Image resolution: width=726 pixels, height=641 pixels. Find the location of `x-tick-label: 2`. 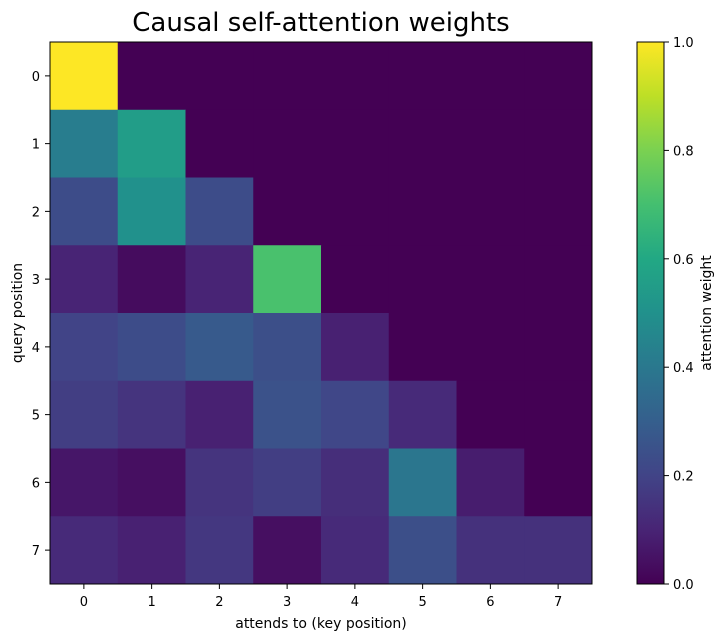

x-tick-label: 2 is located at coordinates (219, 602).